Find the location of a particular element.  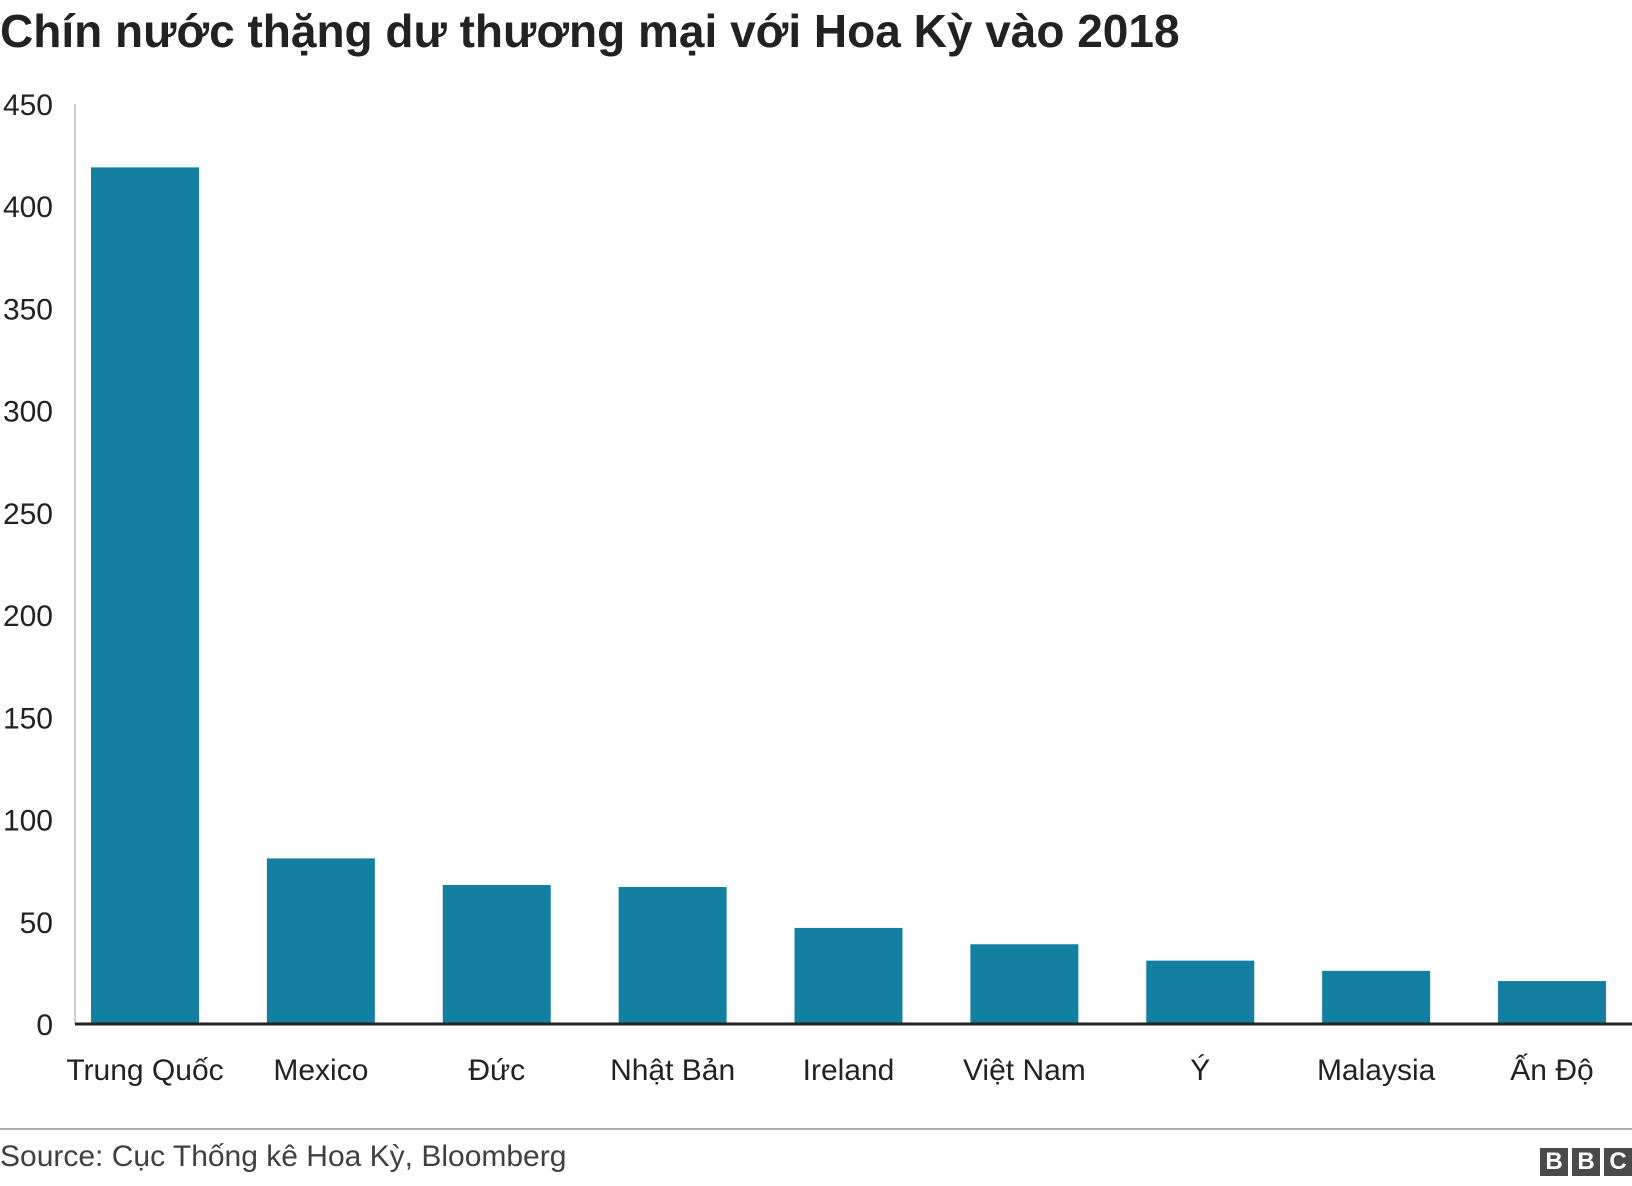

y-tick-label: 150 is located at coordinates (28, 718).